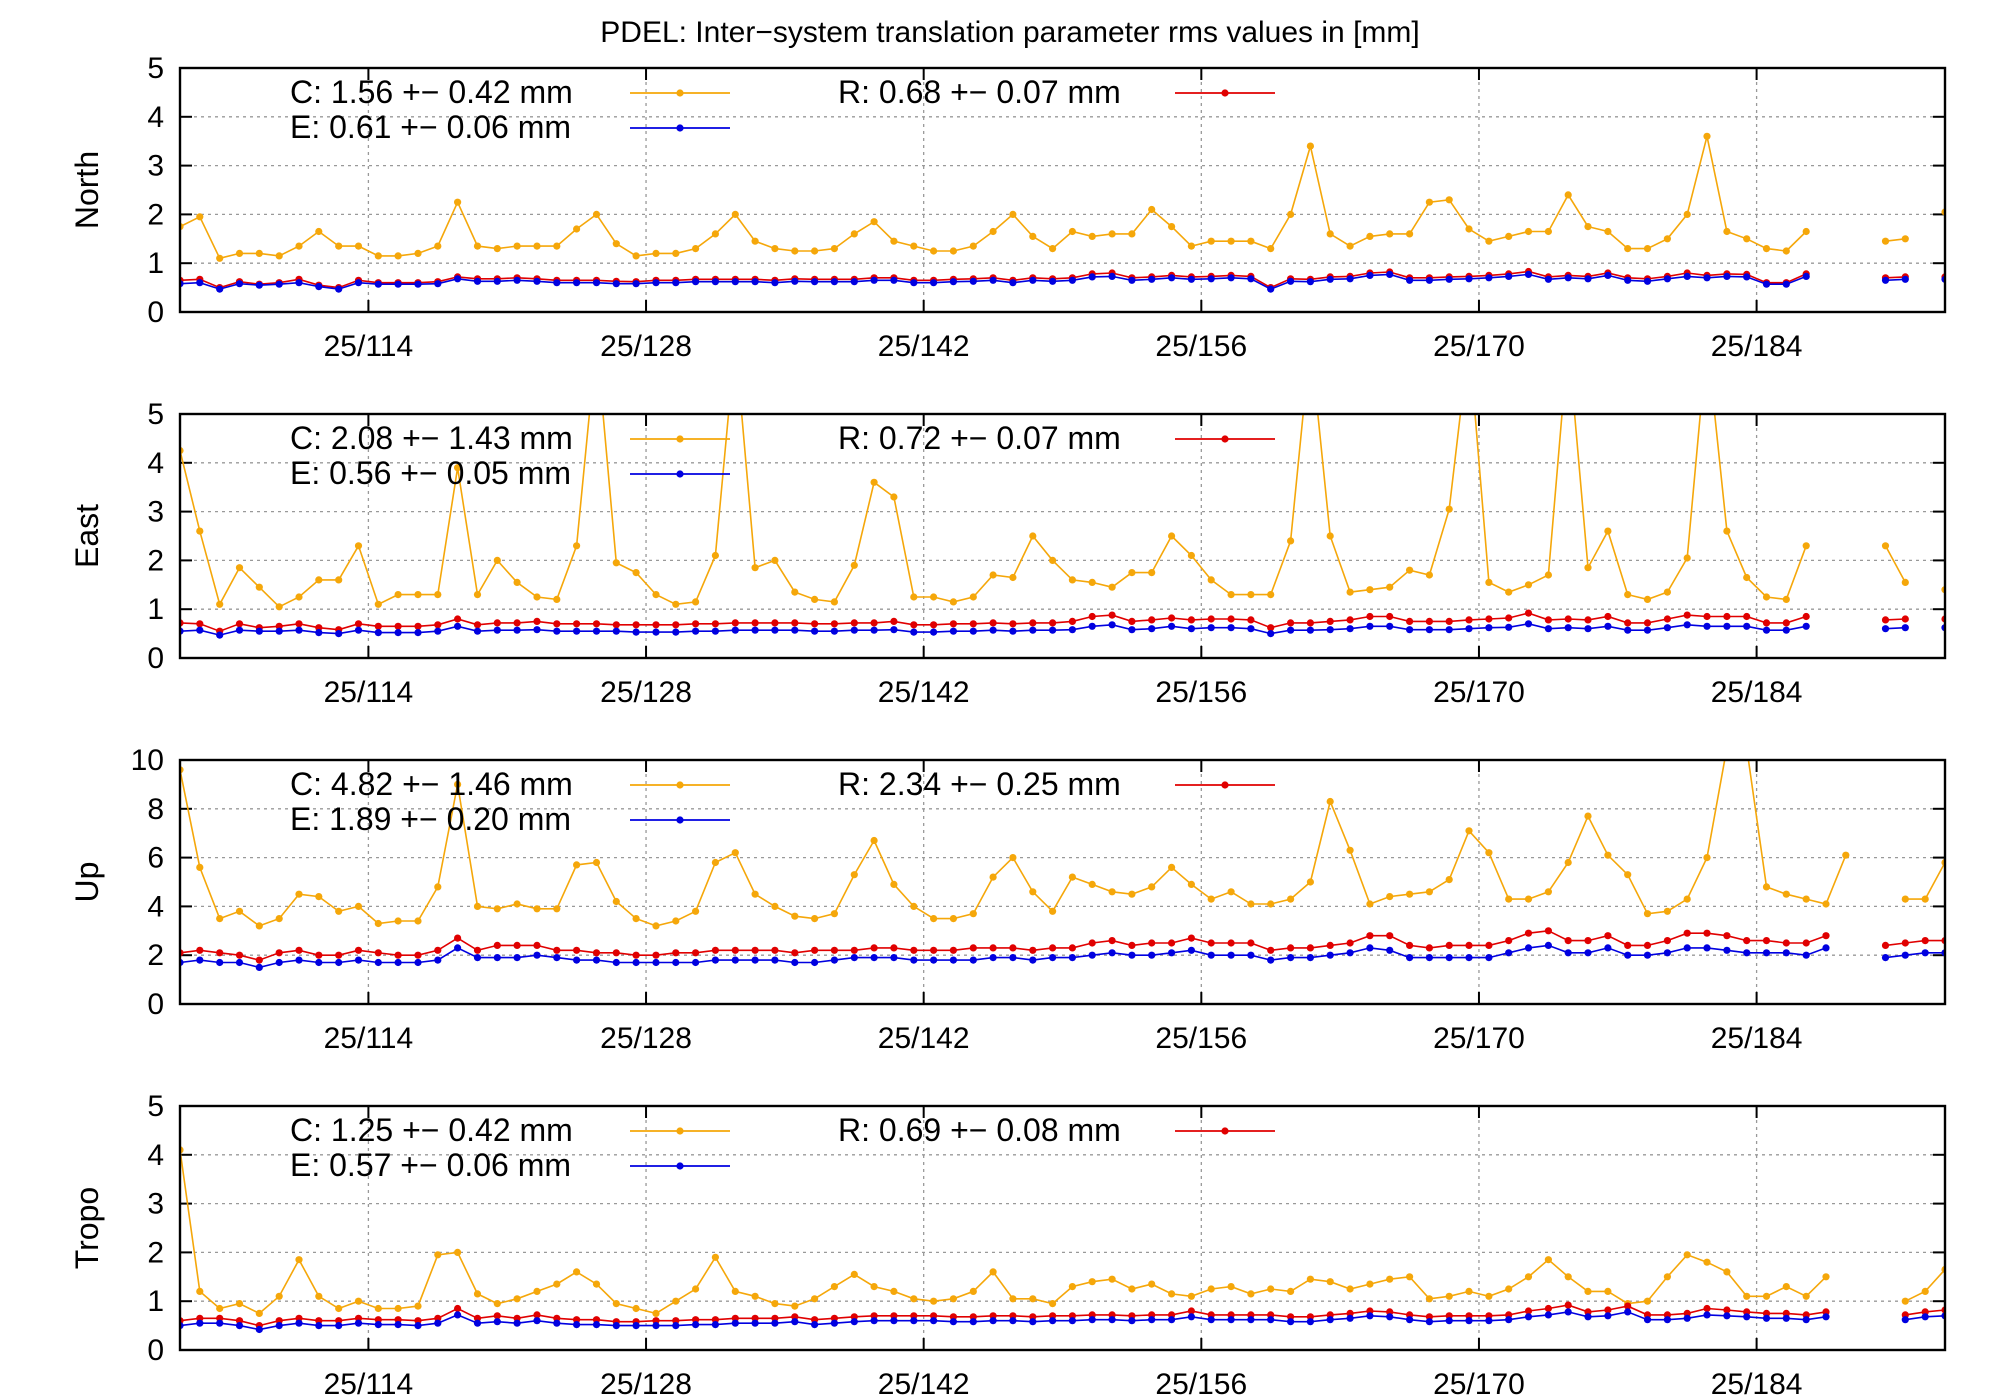  What do you see at coordinates (646, 346) in the screenshot?
I see `x-tick-label: 25/128` at bounding box center [646, 346].